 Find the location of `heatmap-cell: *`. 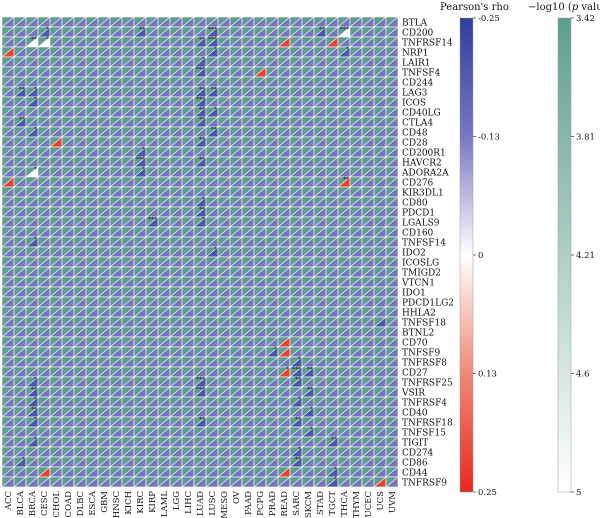

heatmap-cell: * is located at coordinates (32, 242).